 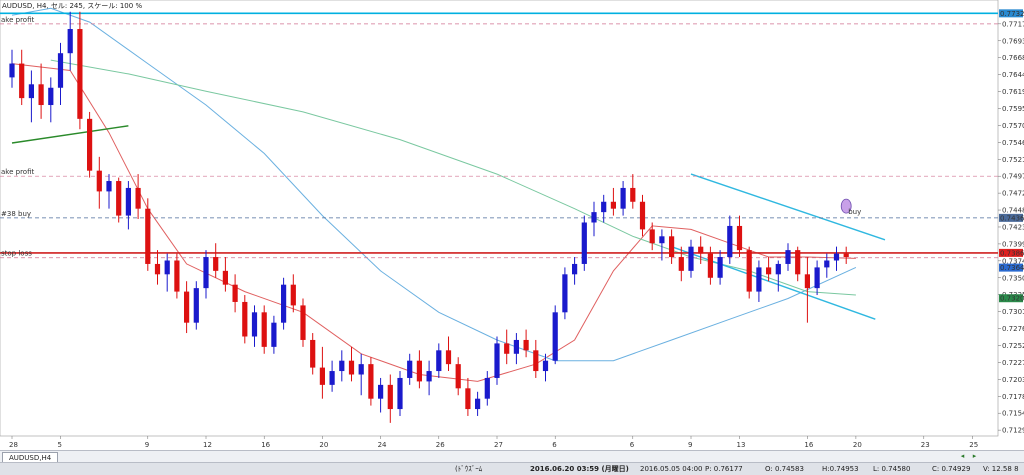 What do you see at coordinates (724, 469) in the screenshot?
I see `status-p: P: 0.76177` at bounding box center [724, 469].